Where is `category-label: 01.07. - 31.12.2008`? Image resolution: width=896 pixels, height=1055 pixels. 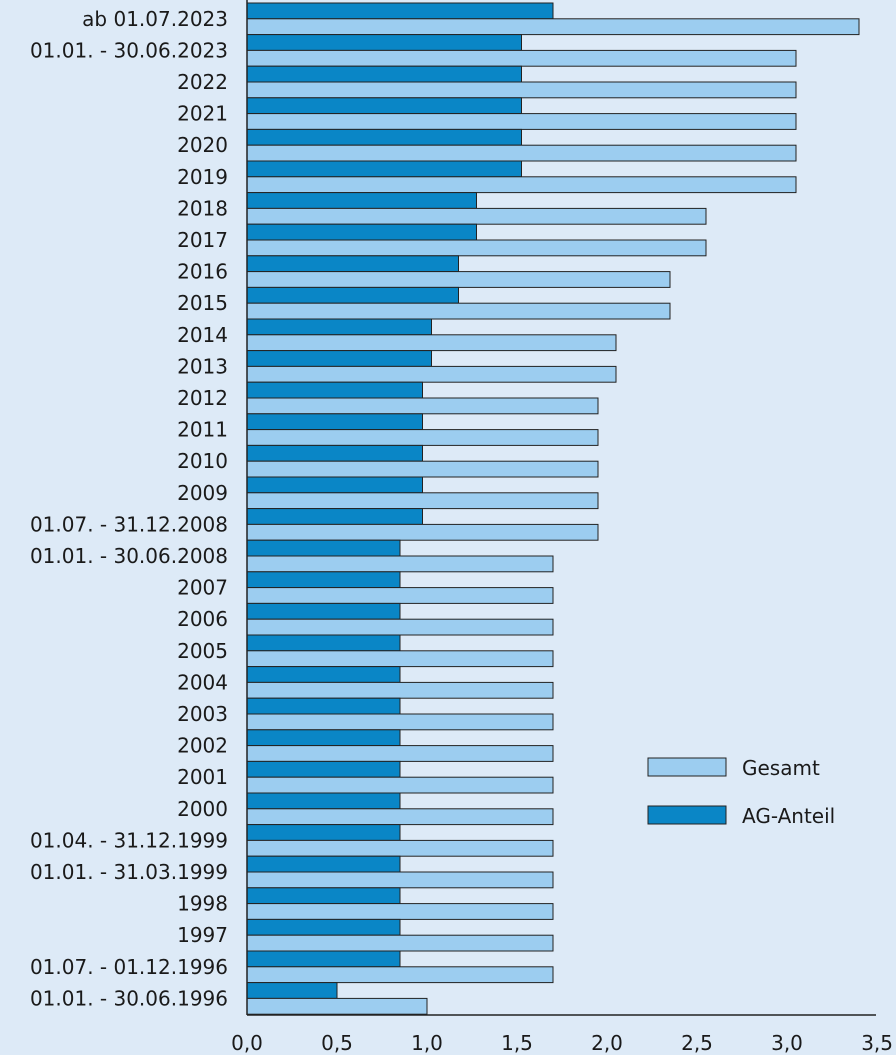
category-label: 01.07. - 31.12.2008 is located at coordinates (129, 524).